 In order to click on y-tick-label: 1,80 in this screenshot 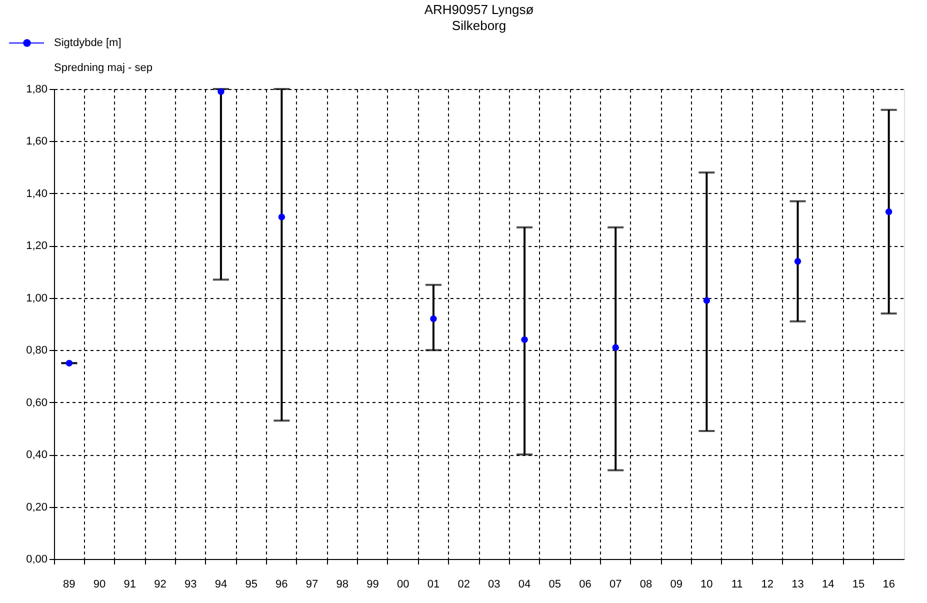, I will do `click(37, 90)`.